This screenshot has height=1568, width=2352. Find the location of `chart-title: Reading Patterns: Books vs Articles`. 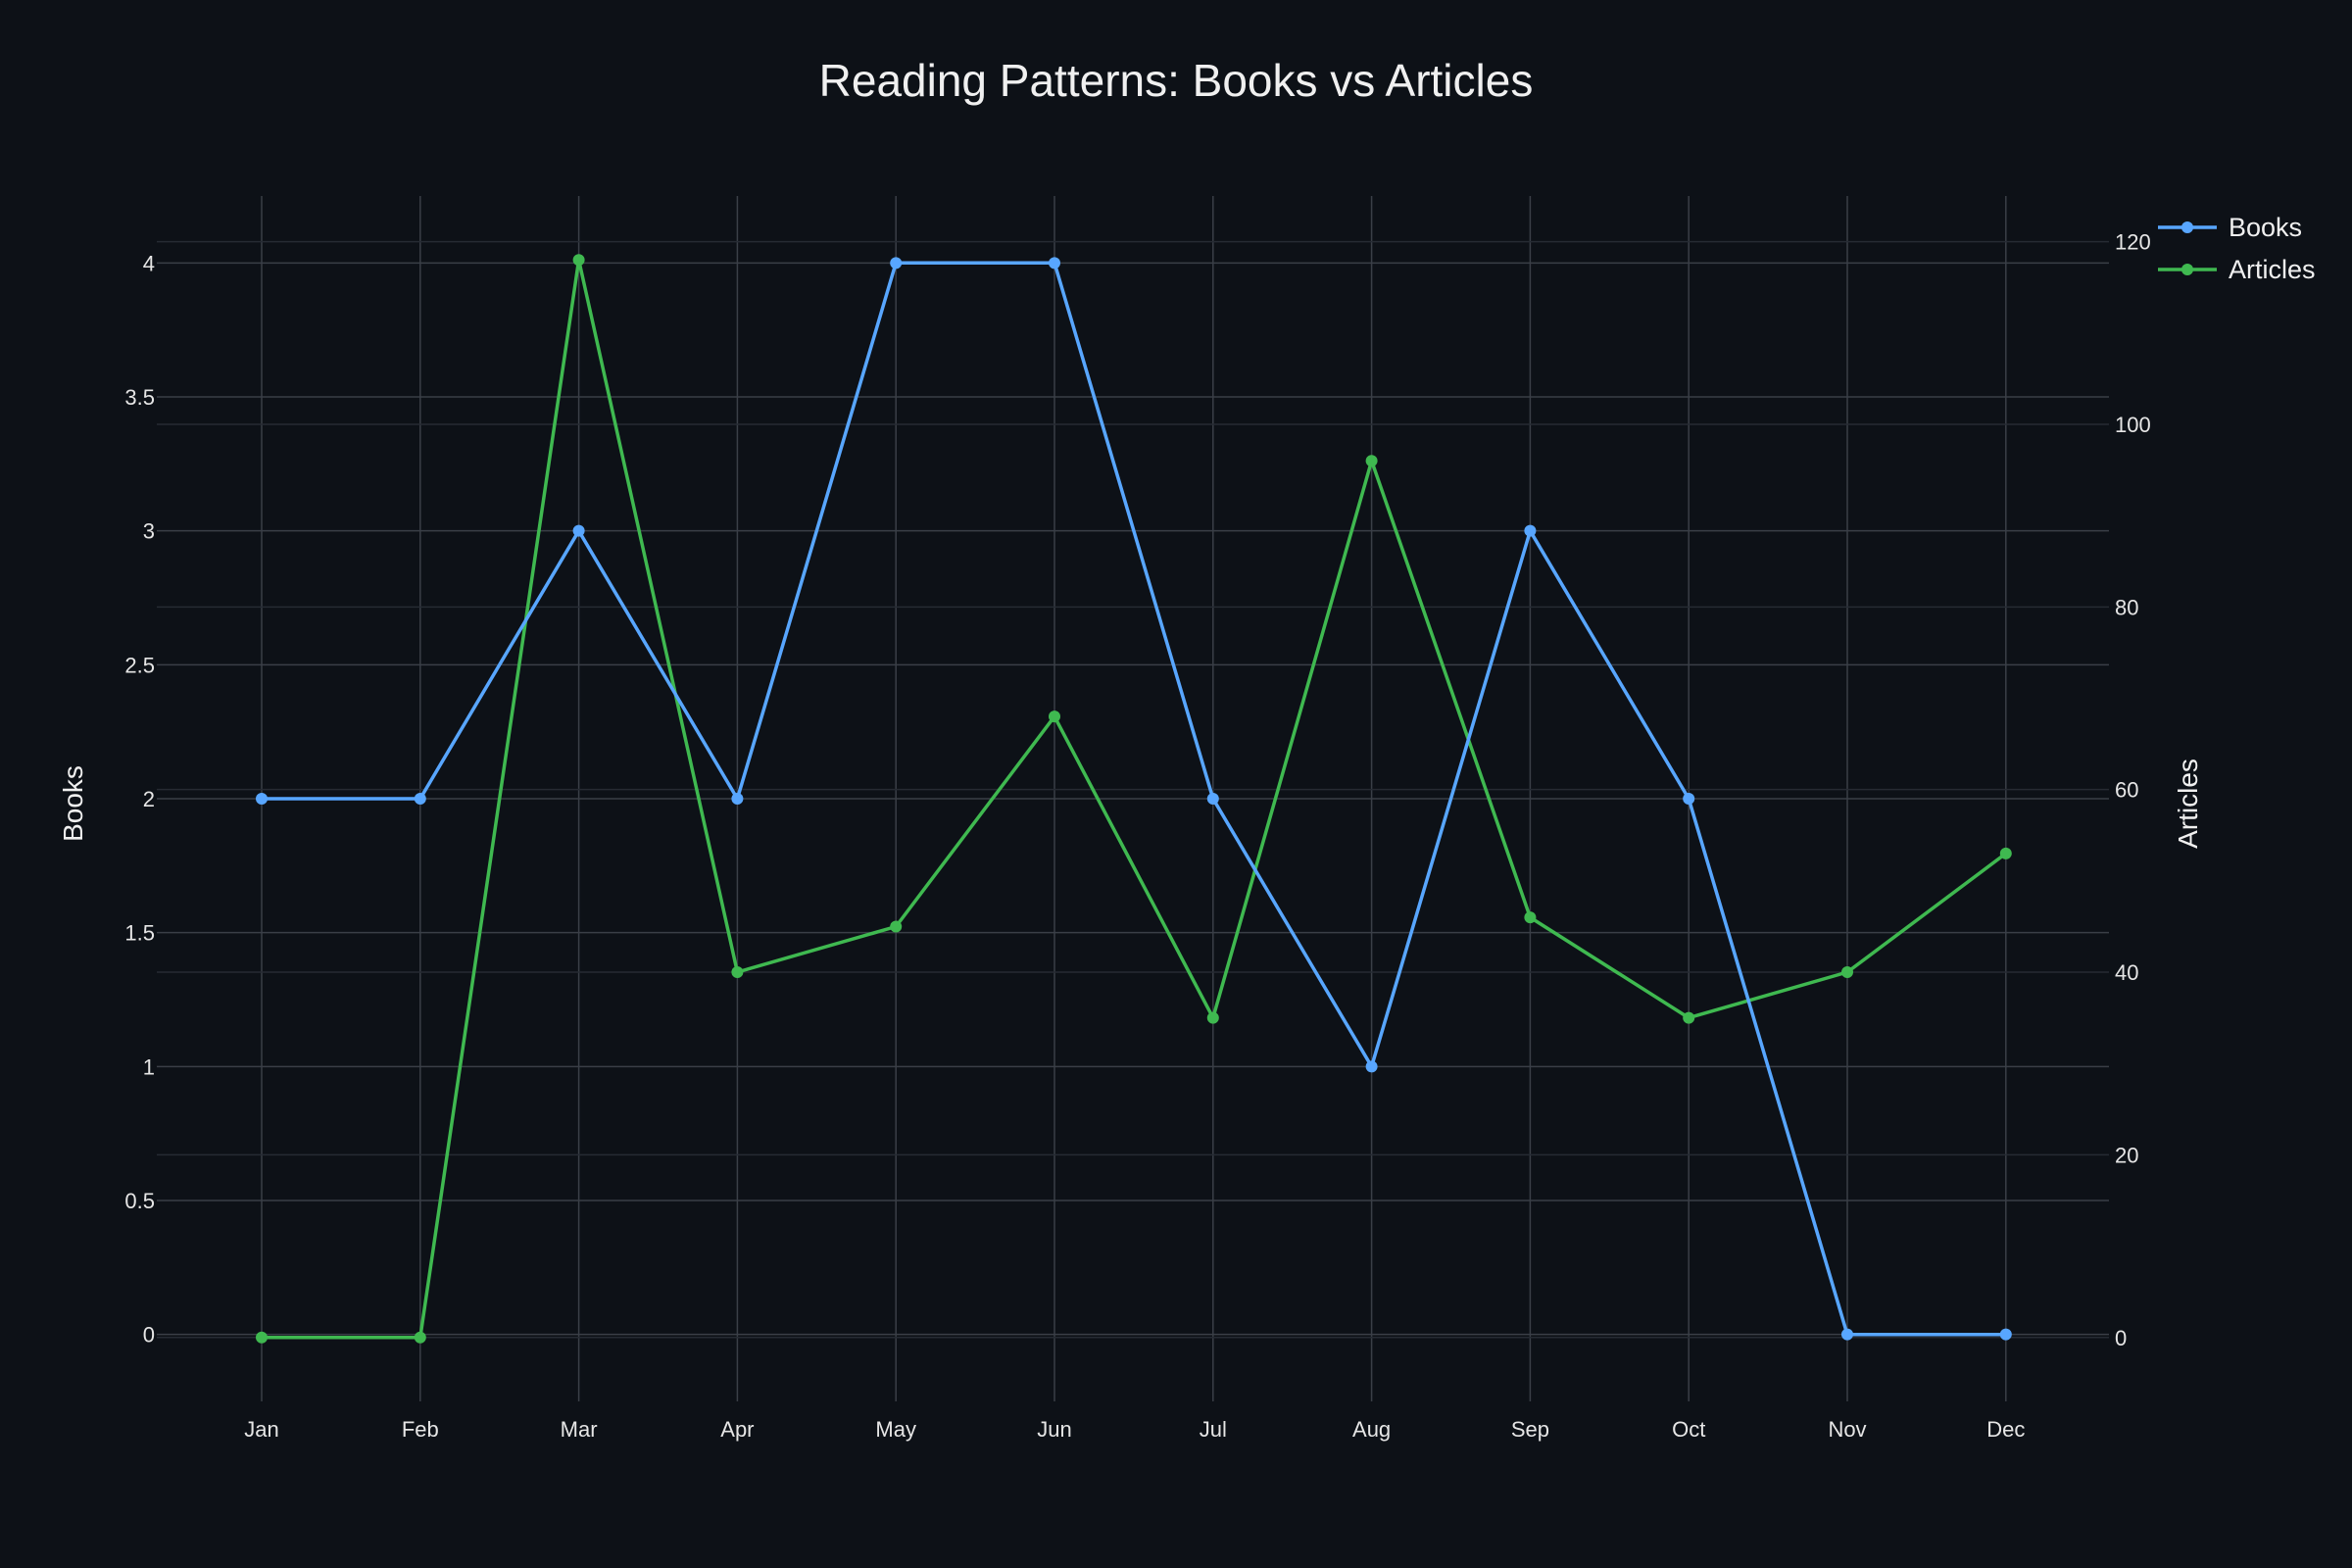

chart-title: Reading Patterns: Books vs Articles is located at coordinates (1176, 80).